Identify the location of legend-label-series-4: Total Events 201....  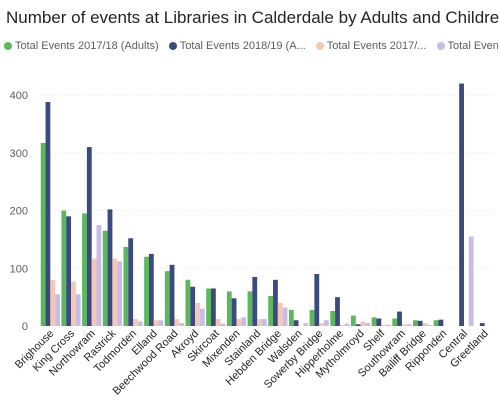
(472, 46).